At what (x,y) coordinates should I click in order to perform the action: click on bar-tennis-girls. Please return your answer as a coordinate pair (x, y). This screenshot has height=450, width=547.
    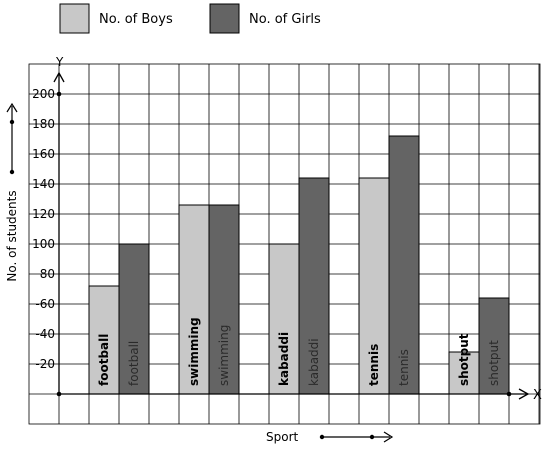
    Looking at the image, I should click on (404, 265).